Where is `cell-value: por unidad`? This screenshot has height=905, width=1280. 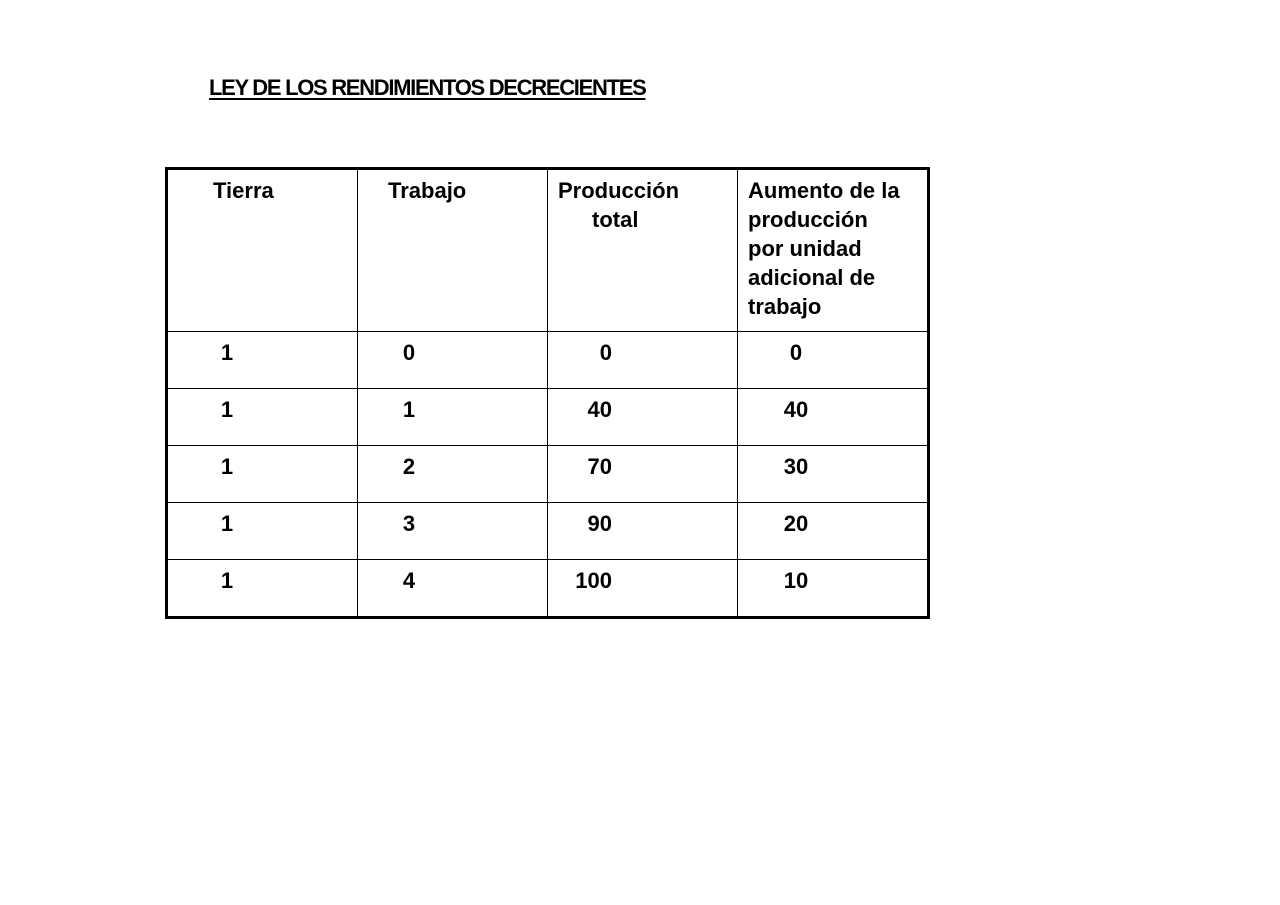 cell-value: por unidad is located at coordinates (805, 248).